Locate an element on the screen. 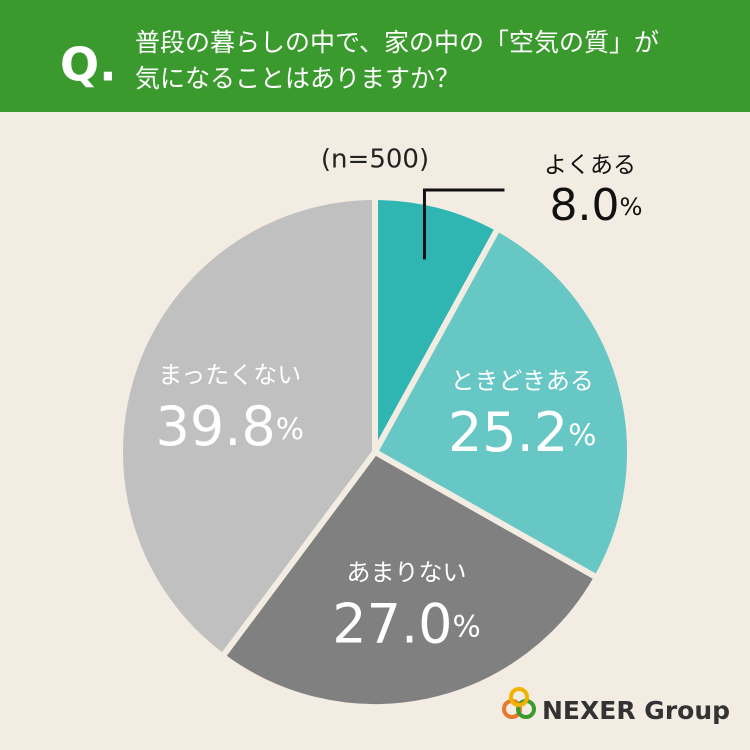  pie-slice is located at coordinates (437, 323).